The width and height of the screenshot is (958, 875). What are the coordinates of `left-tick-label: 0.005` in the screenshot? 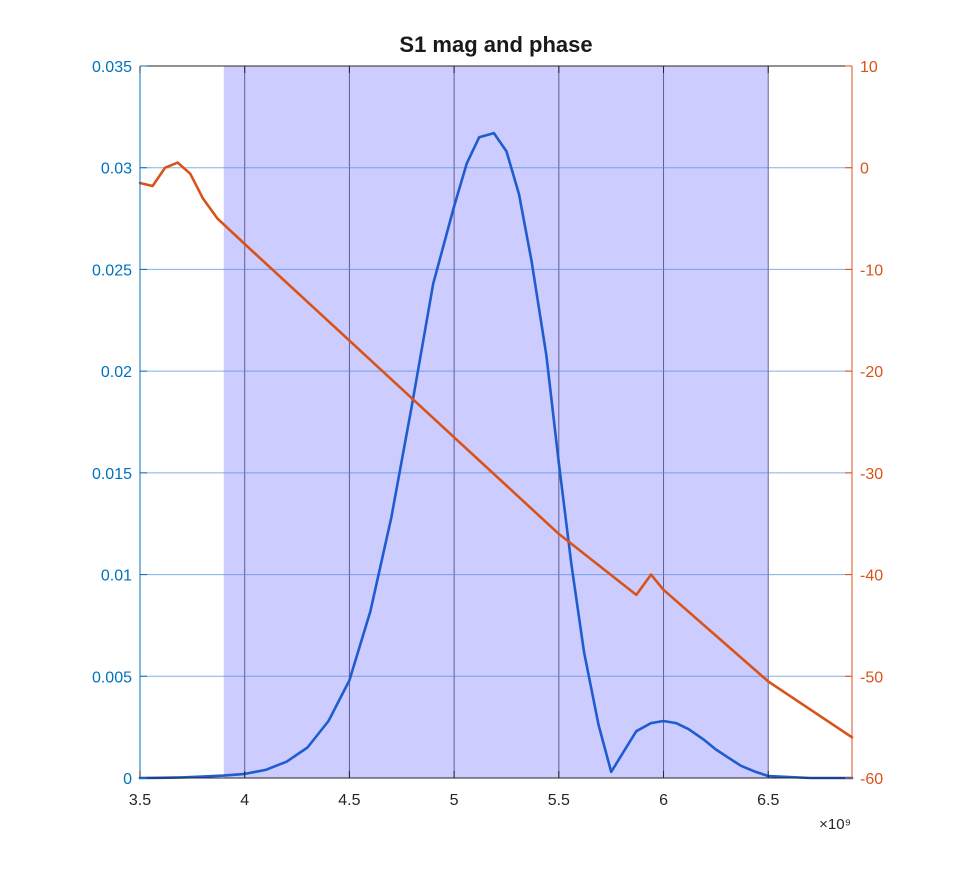 It's located at (112, 677).